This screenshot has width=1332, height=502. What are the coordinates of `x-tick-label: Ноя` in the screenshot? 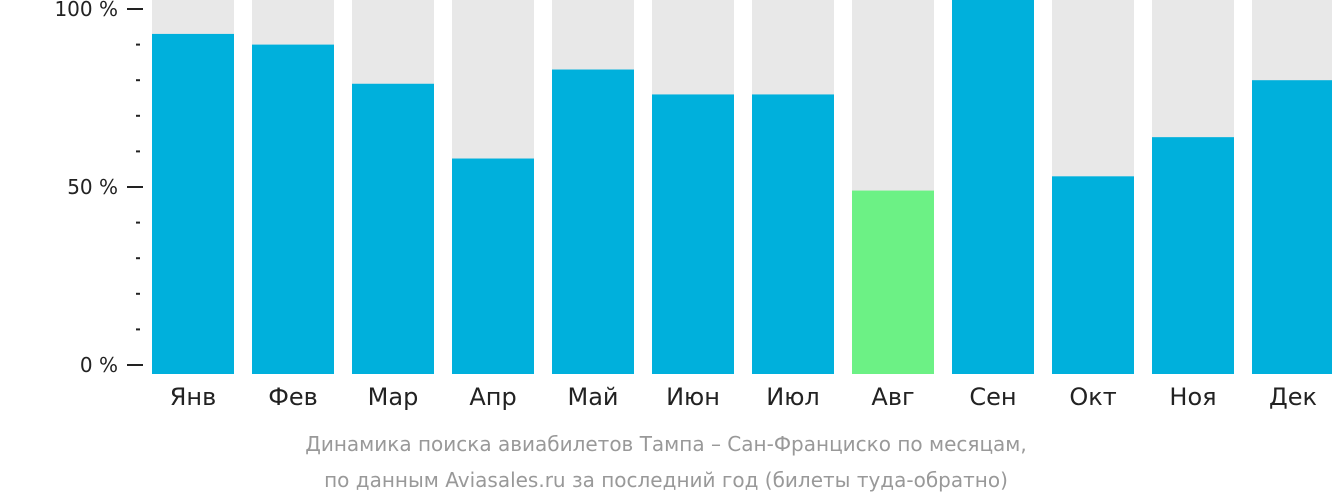 It's located at (1192, 397).